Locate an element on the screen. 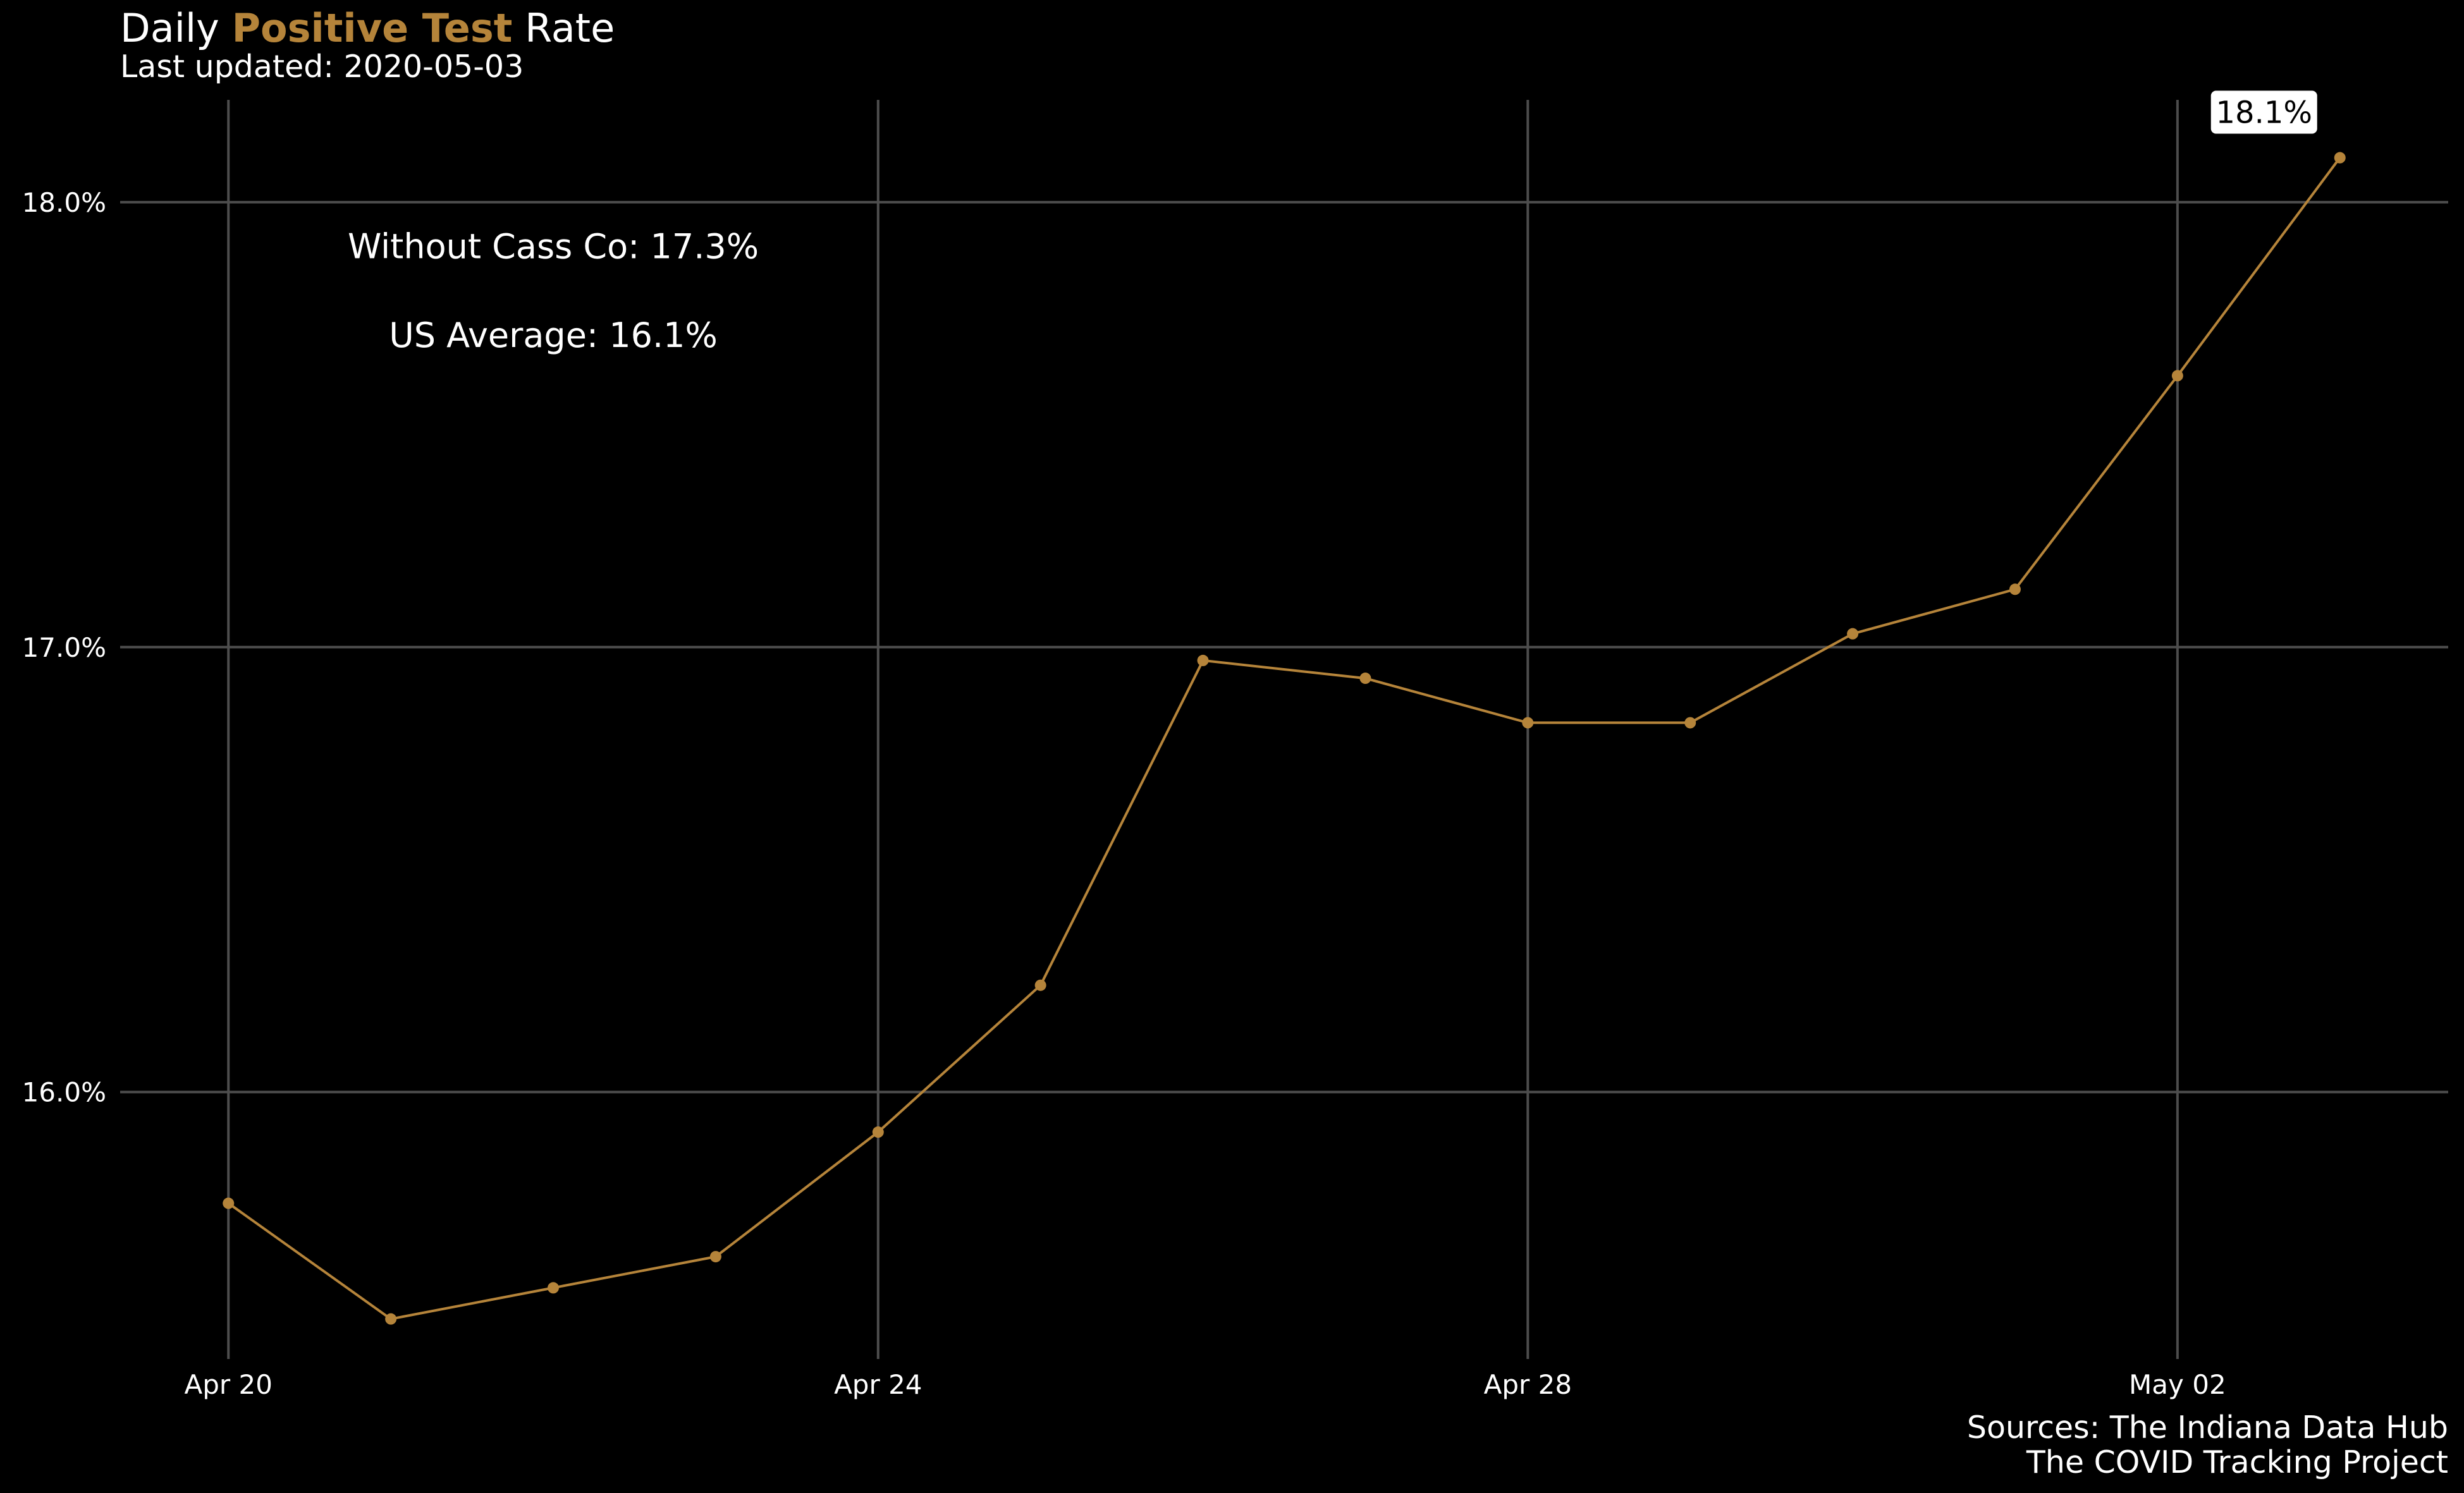 The height and width of the screenshot is (1493, 2464). chart-title-highlight: Positive Test is located at coordinates (372, 28).